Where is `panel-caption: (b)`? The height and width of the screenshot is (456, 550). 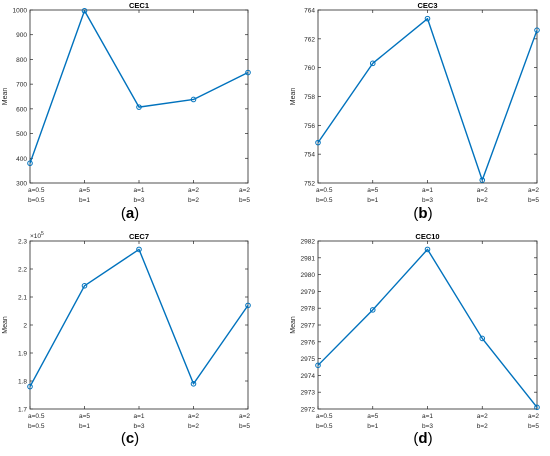 panel-caption: (b) is located at coordinates (422, 213).